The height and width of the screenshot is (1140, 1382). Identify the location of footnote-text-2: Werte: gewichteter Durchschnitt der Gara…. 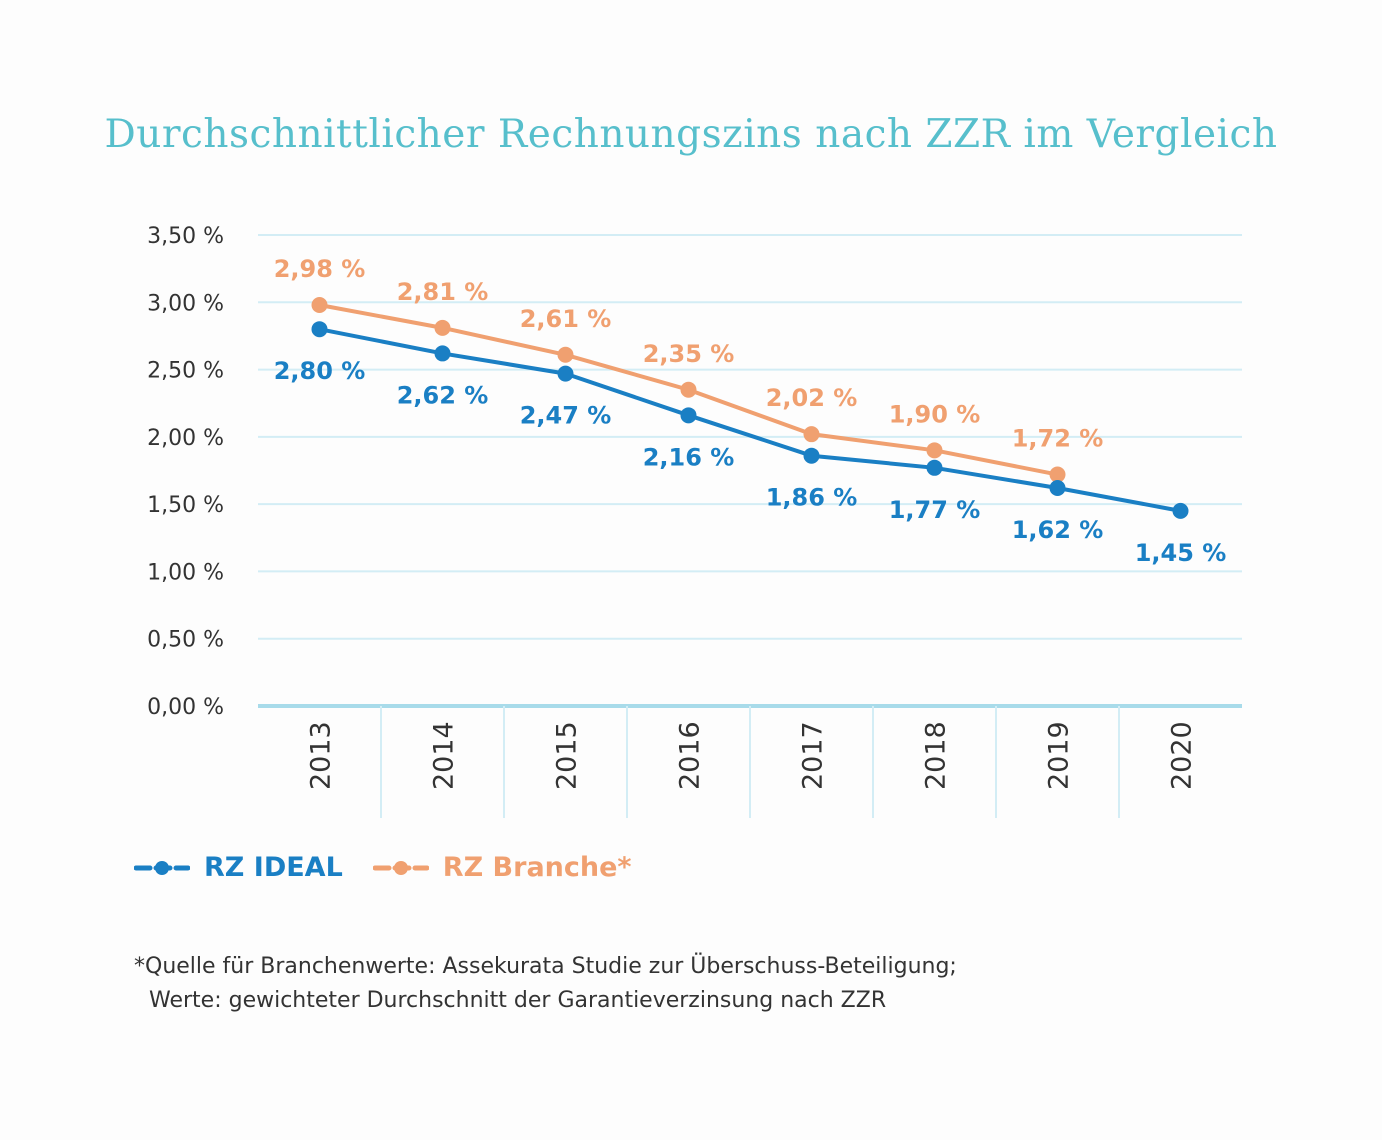
(518, 1000).